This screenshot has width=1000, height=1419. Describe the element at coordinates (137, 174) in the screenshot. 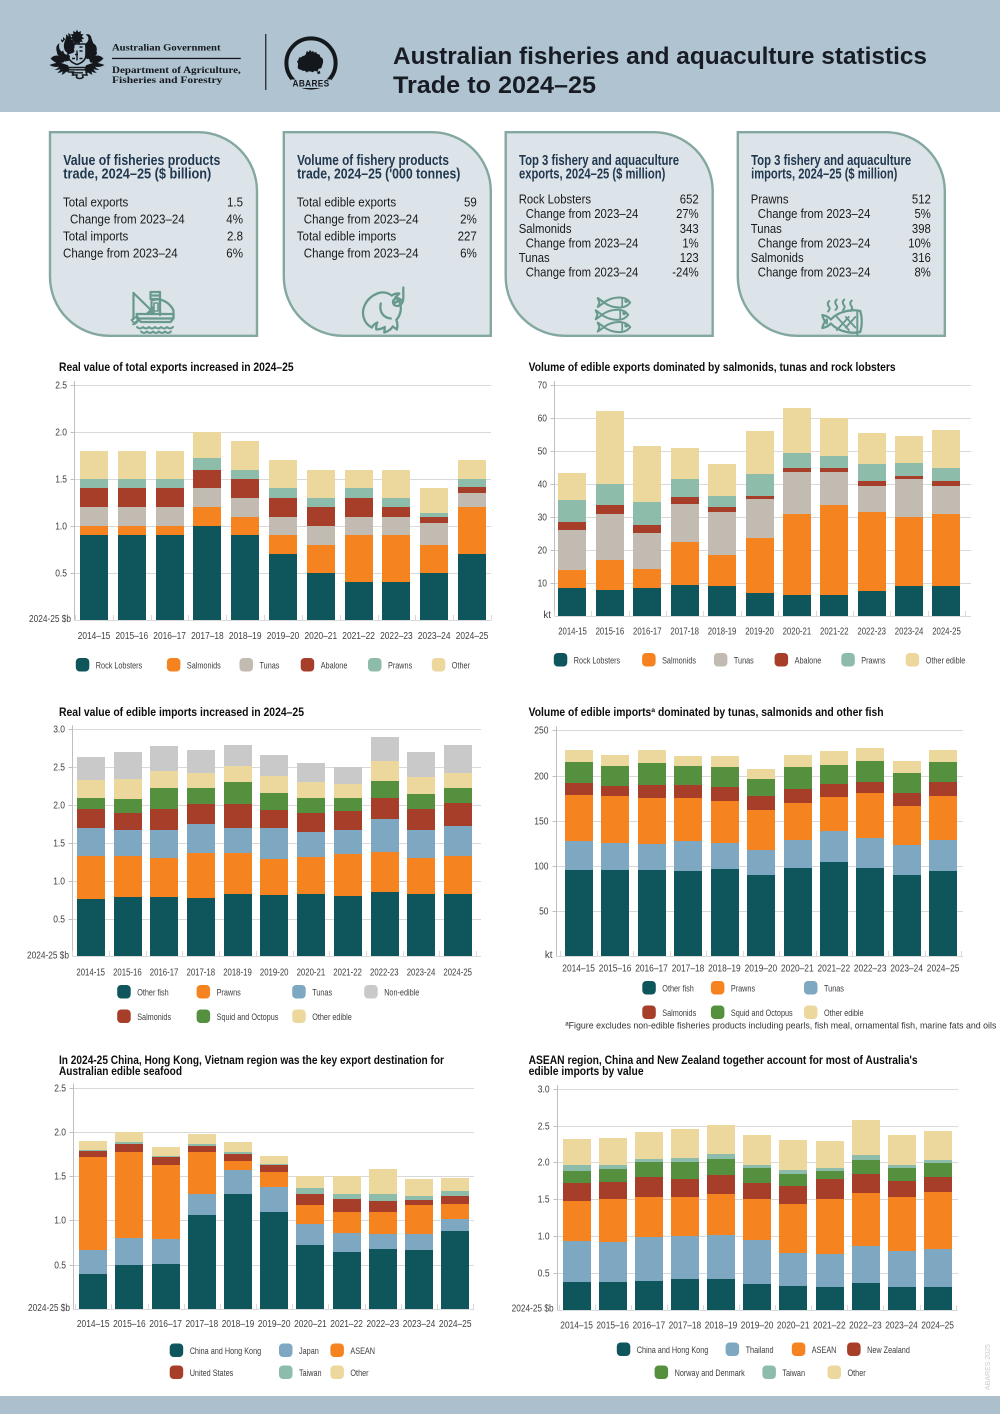

I see `svg-text: trade, 2024–25 ($ billion)` at that location.